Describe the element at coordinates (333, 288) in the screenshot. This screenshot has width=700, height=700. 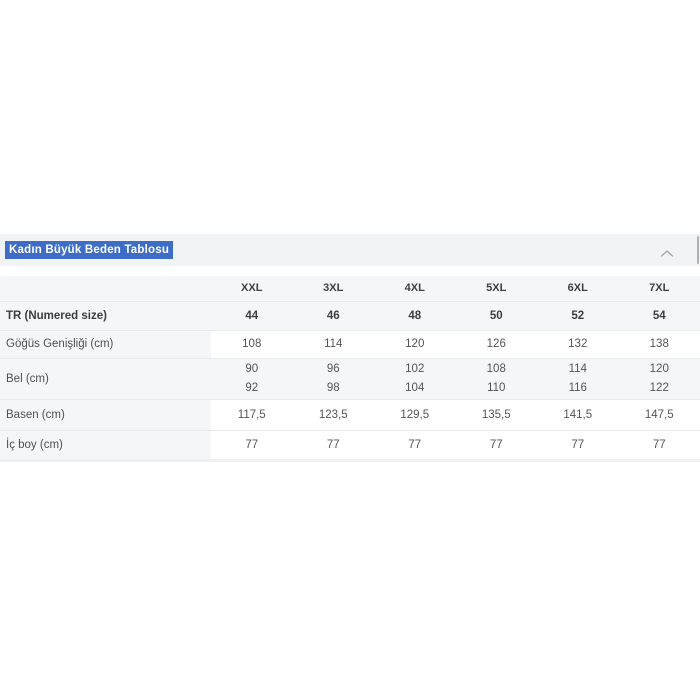
I see `column-header: 3XL` at that location.